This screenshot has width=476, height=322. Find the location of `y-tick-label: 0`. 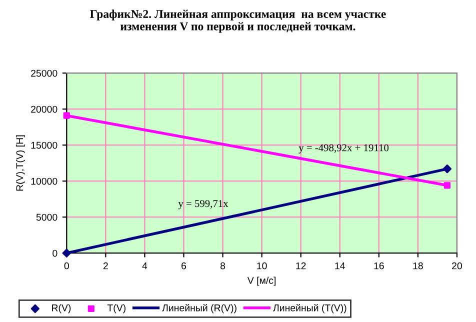

y-tick-label: 0 is located at coordinates (55, 253).